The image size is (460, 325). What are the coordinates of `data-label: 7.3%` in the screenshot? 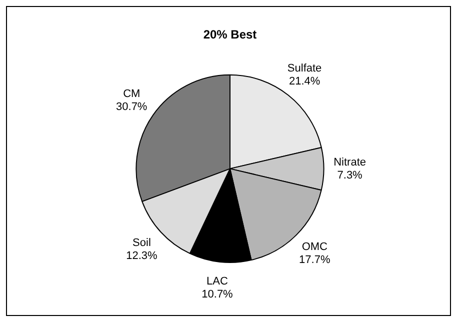 It's located at (350, 175).